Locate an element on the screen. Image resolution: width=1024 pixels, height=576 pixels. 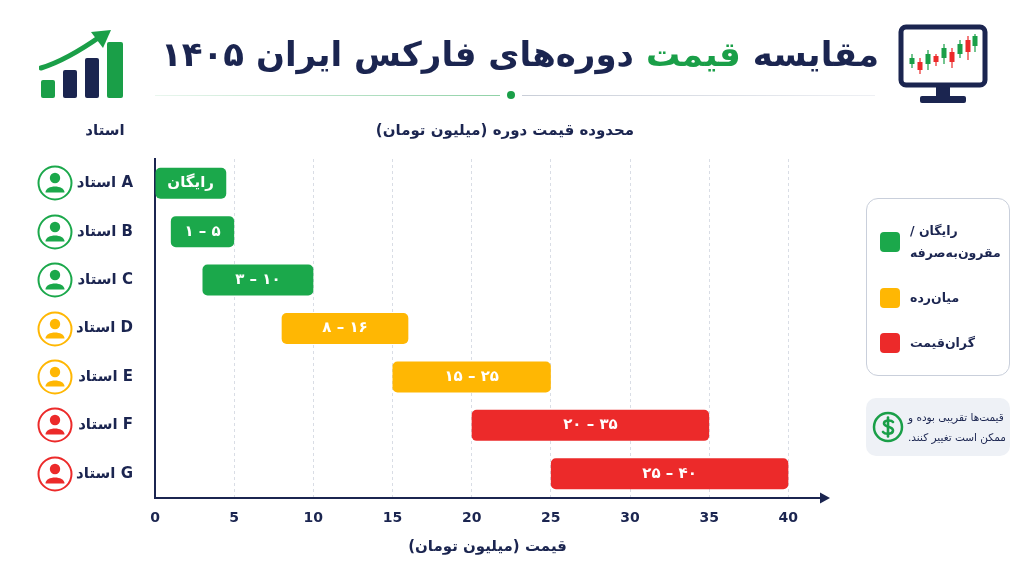
x-tick-label: 5 is located at coordinates (234, 517).